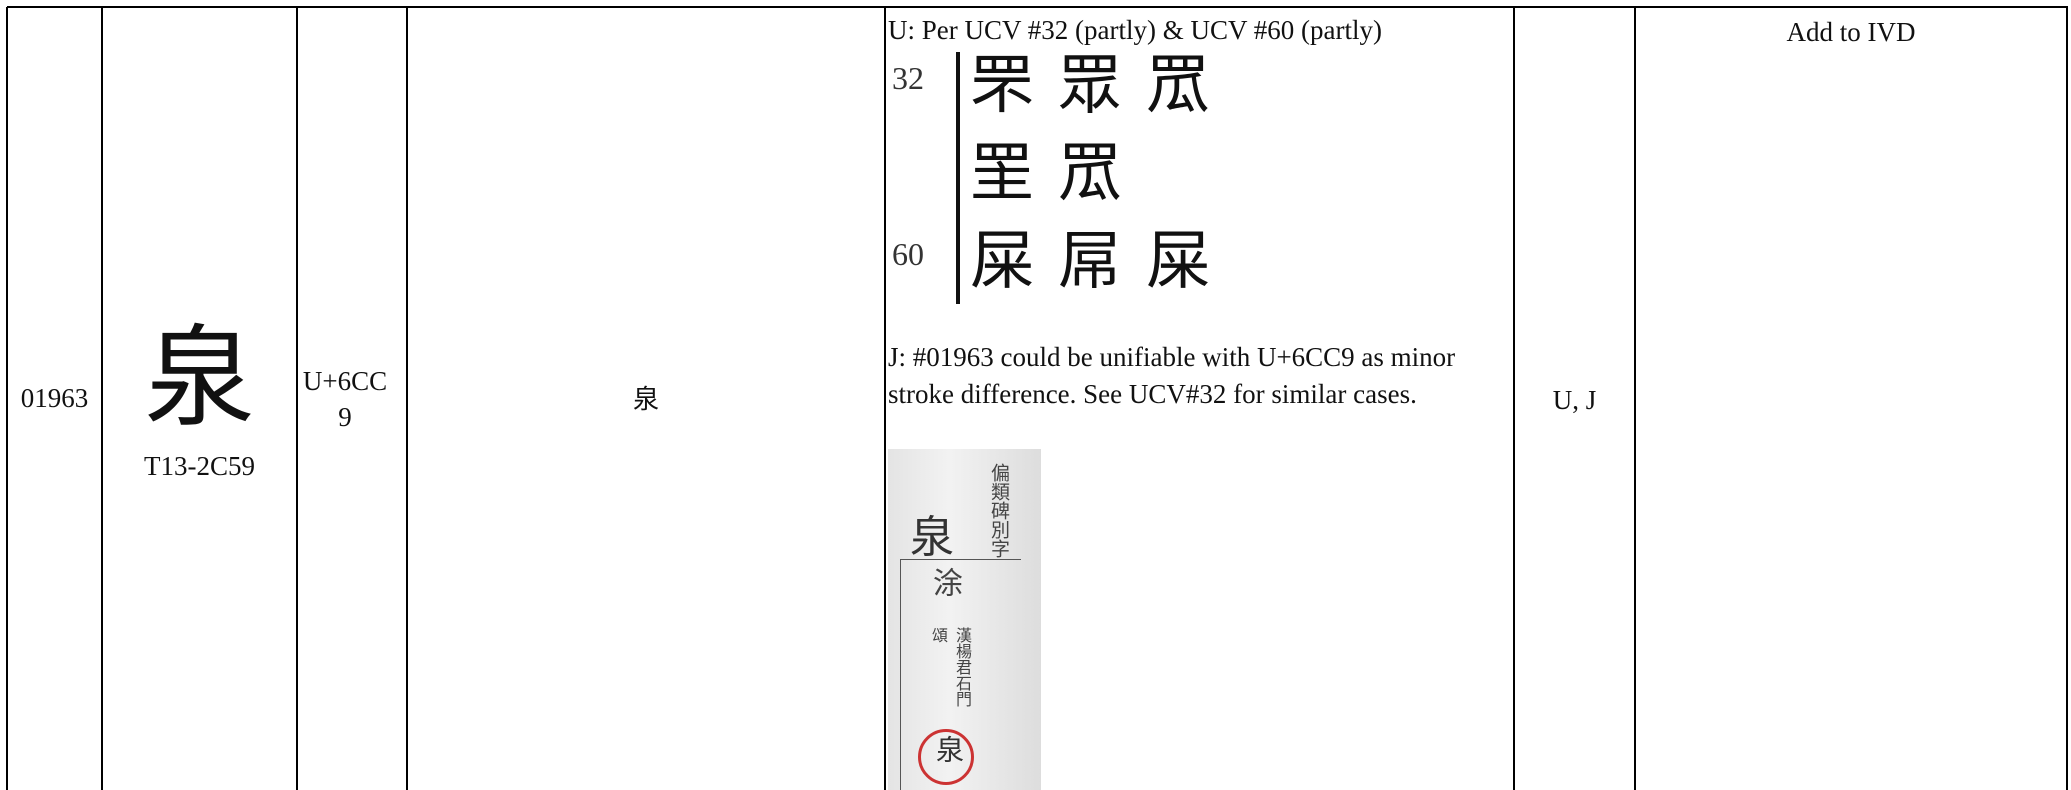 This screenshot has height=790, width=2071. What do you see at coordinates (950, 667) in the screenshot?
I see `evidence-source: 漢楊君石門頌` at bounding box center [950, 667].